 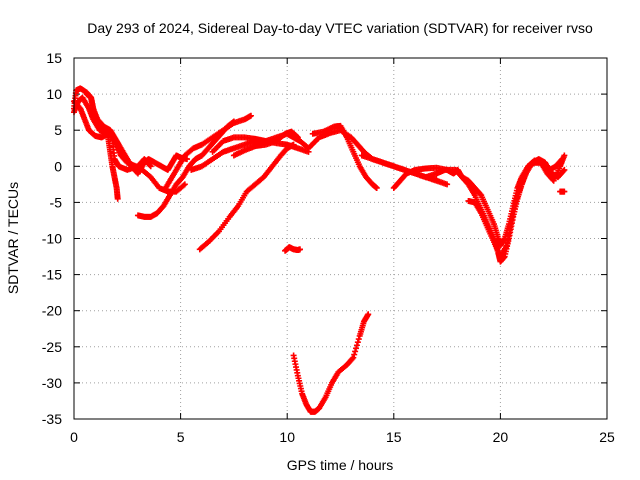 What do you see at coordinates (52, 347) in the screenshot?
I see `y-tick-label: -25` at bounding box center [52, 347].